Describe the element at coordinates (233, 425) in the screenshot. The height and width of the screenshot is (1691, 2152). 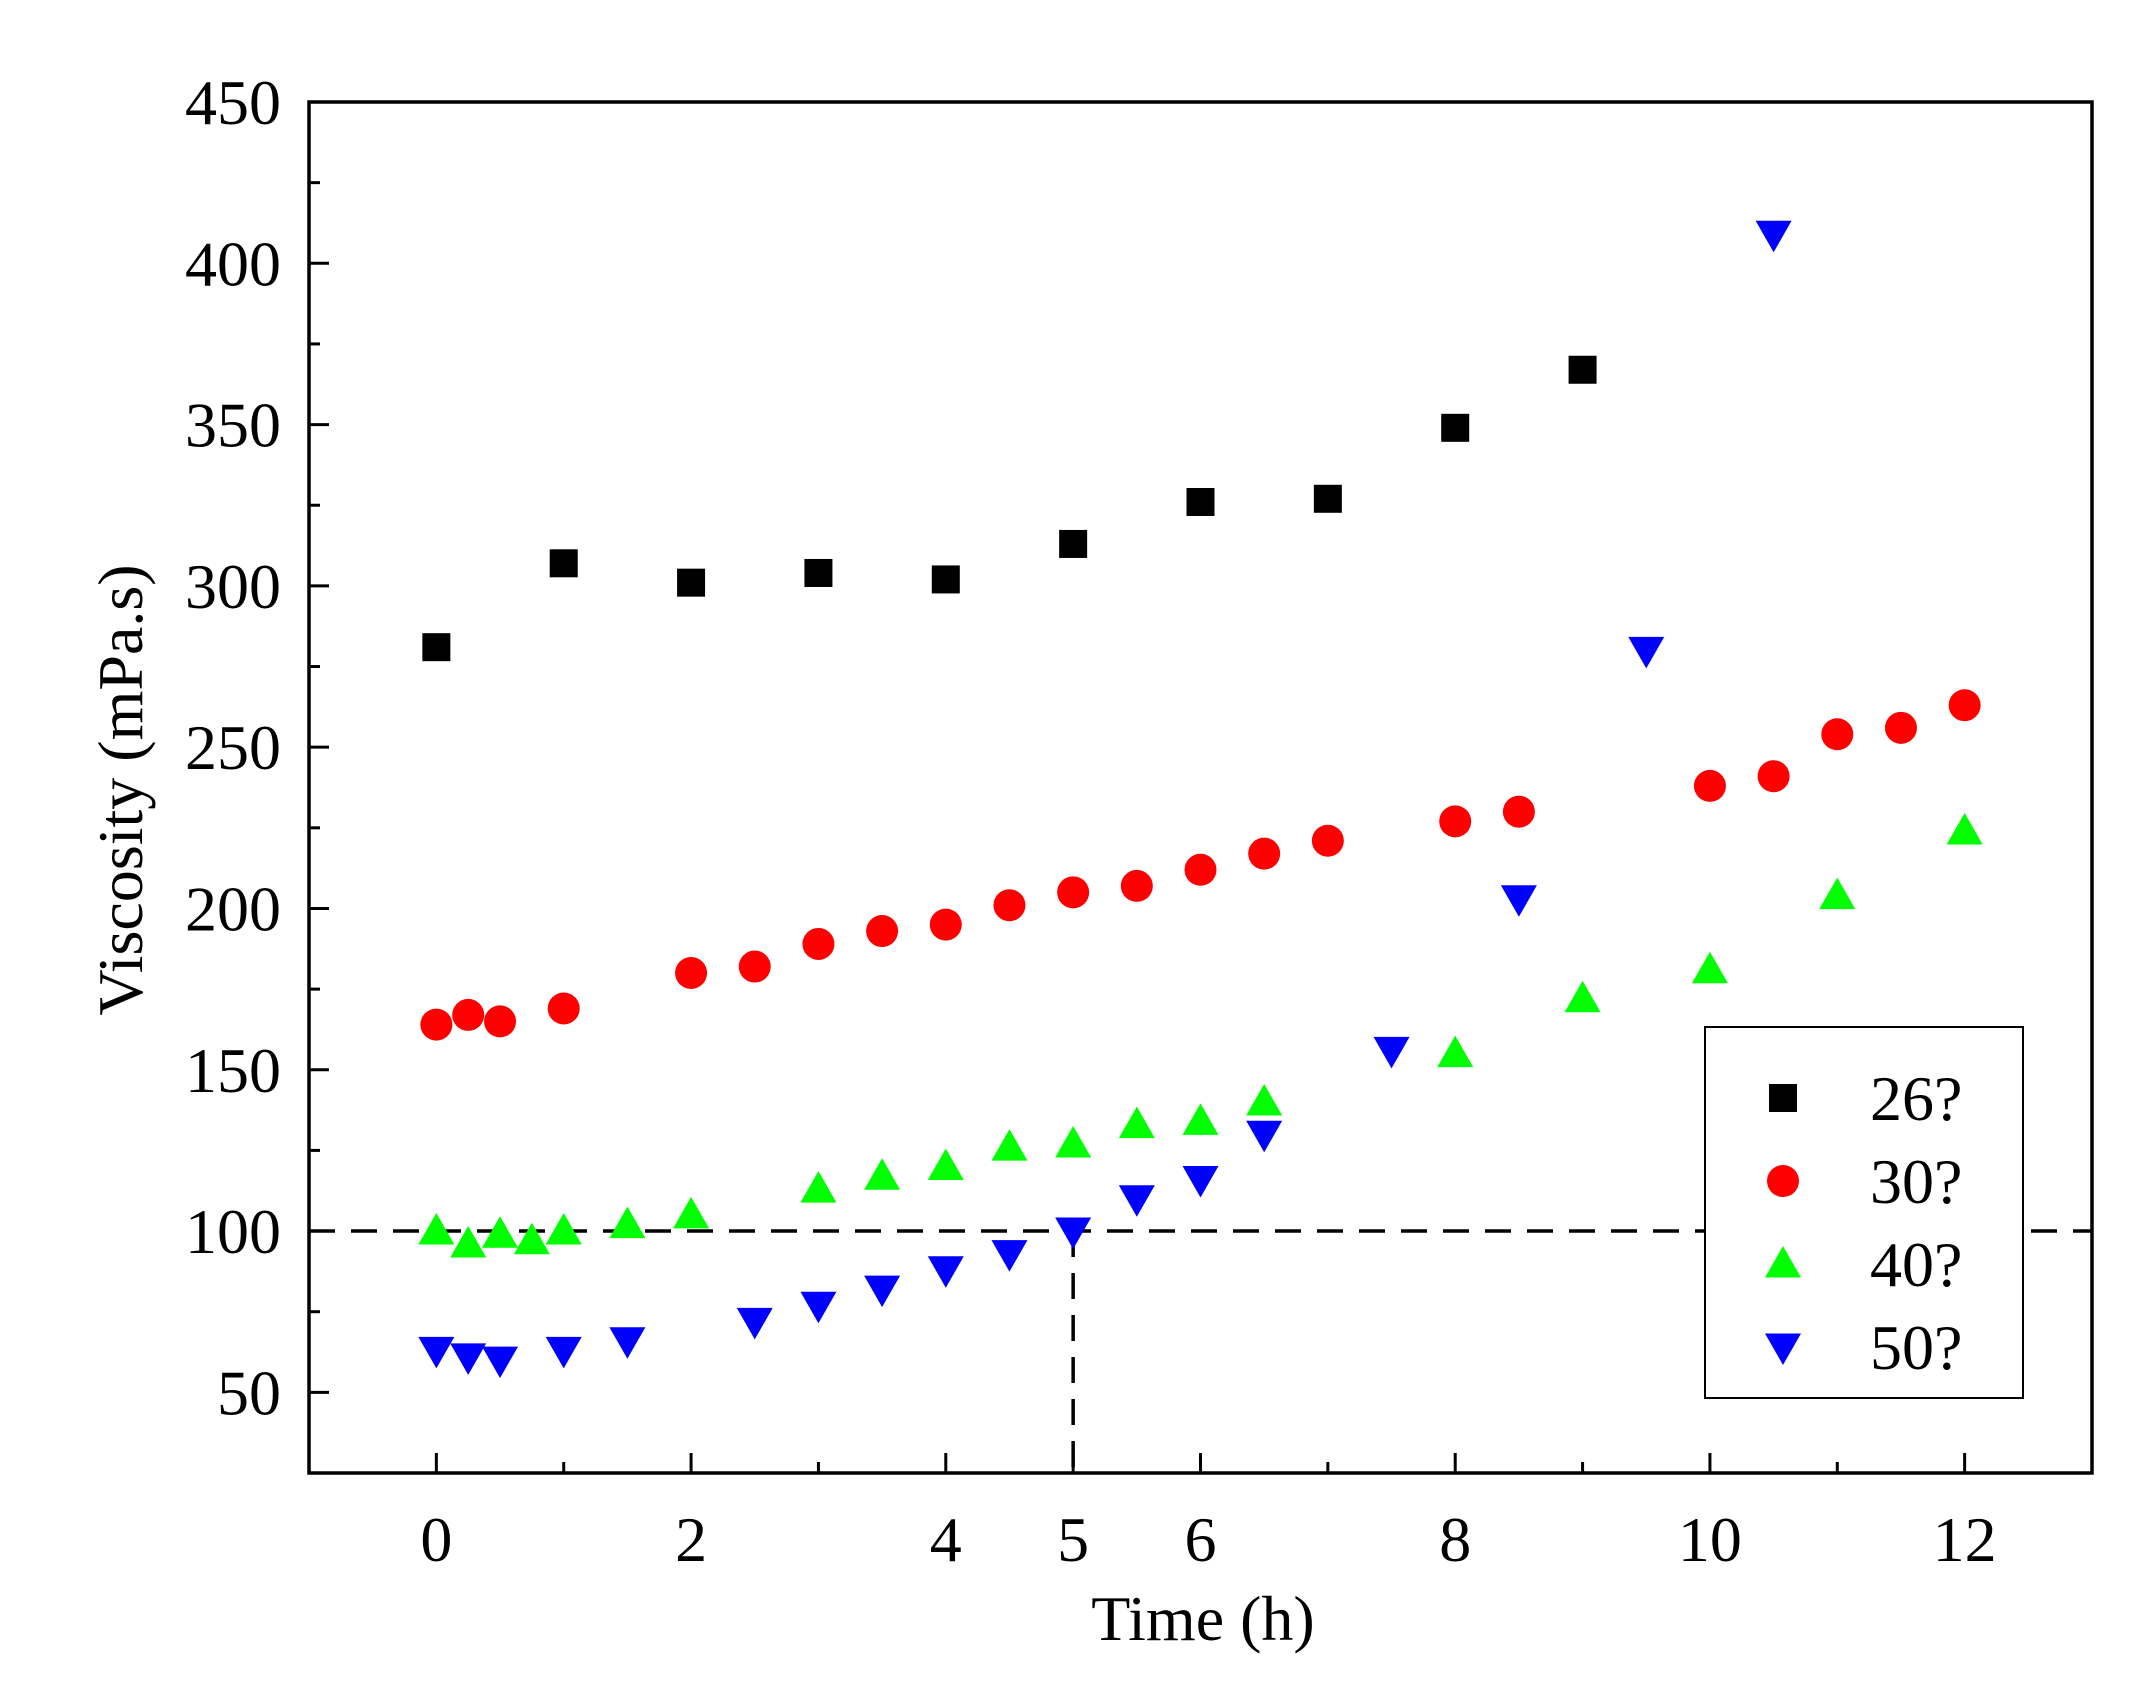
I see `y-tick-label: 350` at that location.